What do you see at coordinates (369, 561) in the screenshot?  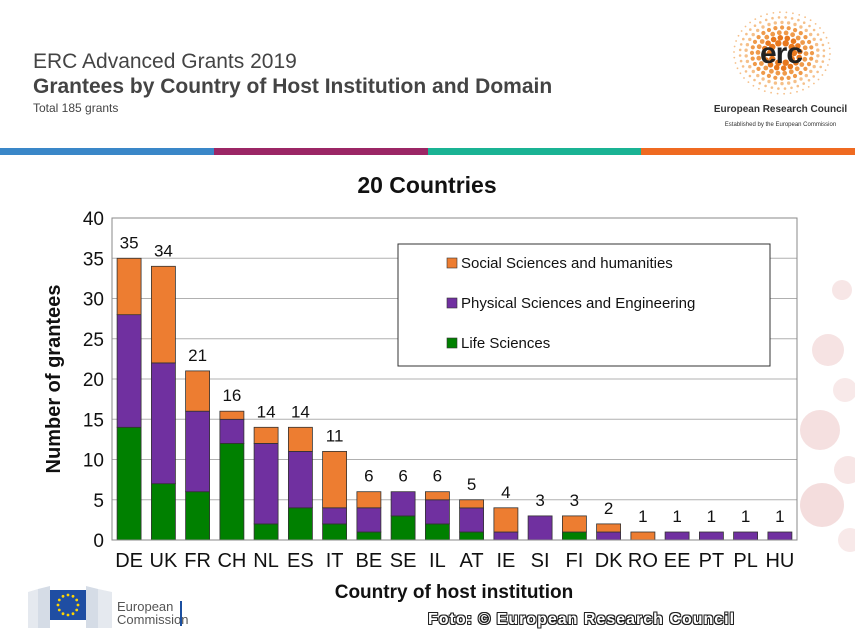 I see `x-tick-label: BE` at bounding box center [369, 561].